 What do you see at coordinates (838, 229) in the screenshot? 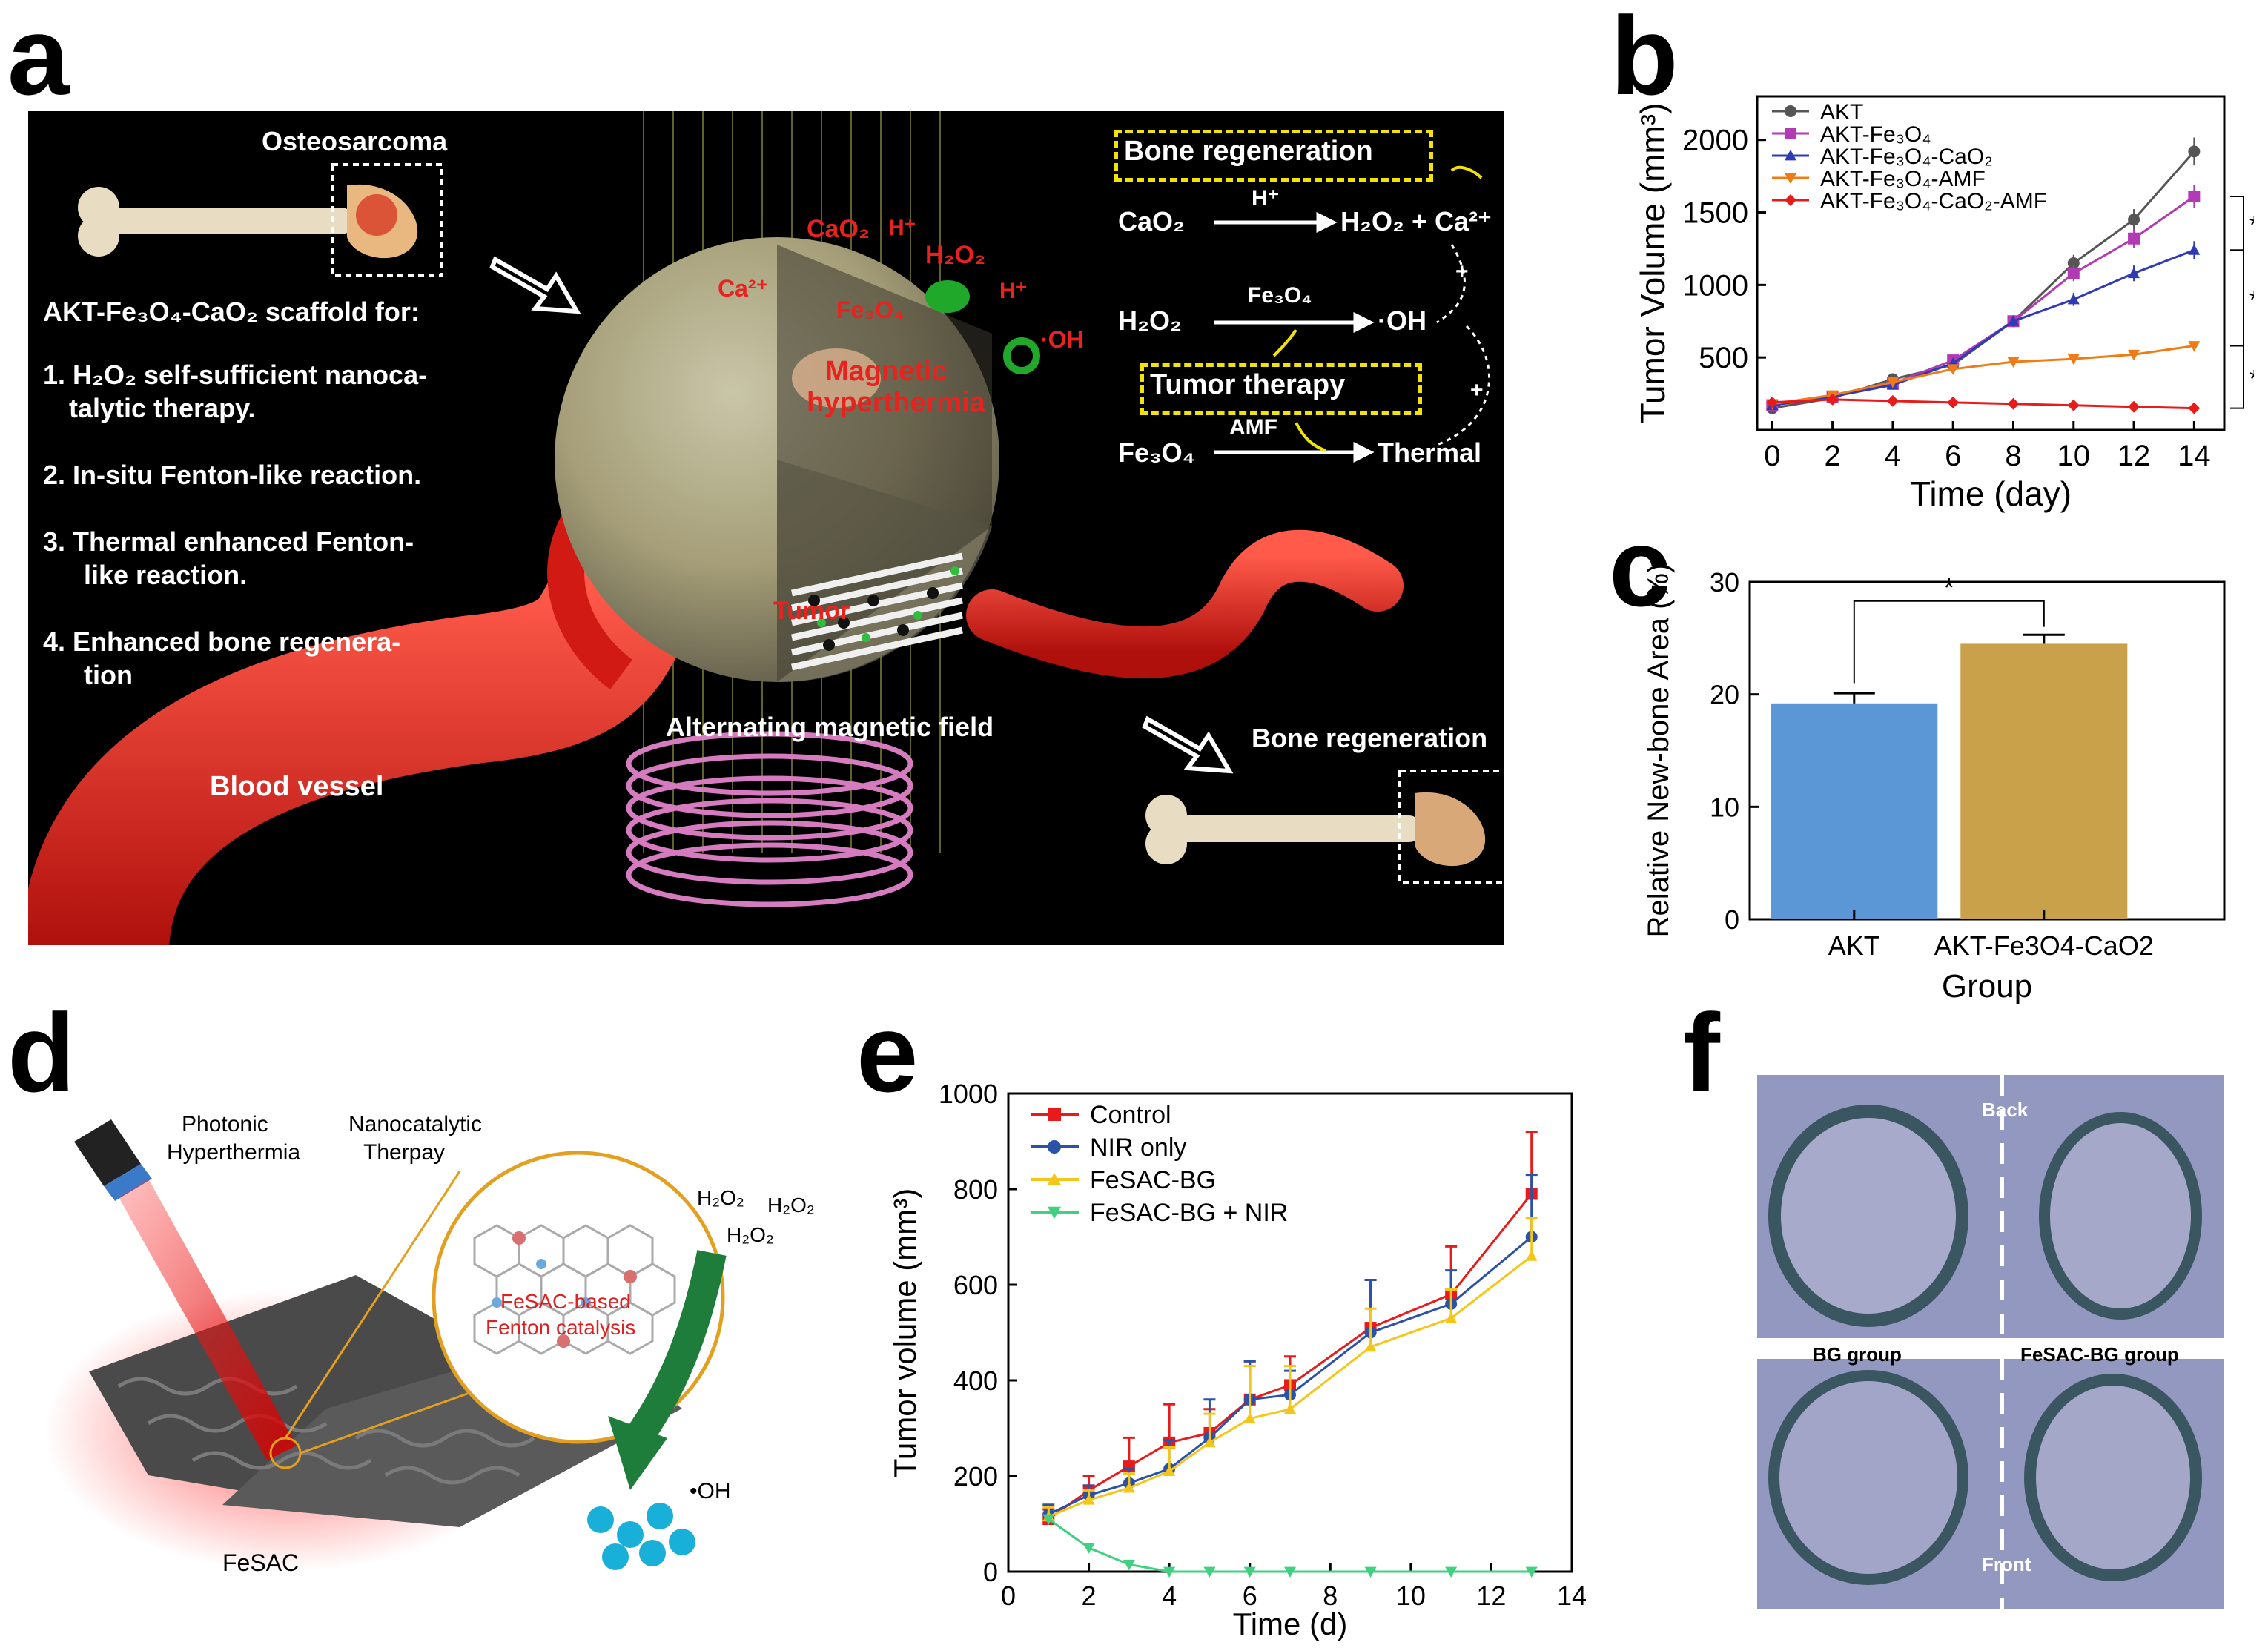
I see `sphere-cao2: CaO₂` at bounding box center [838, 229].